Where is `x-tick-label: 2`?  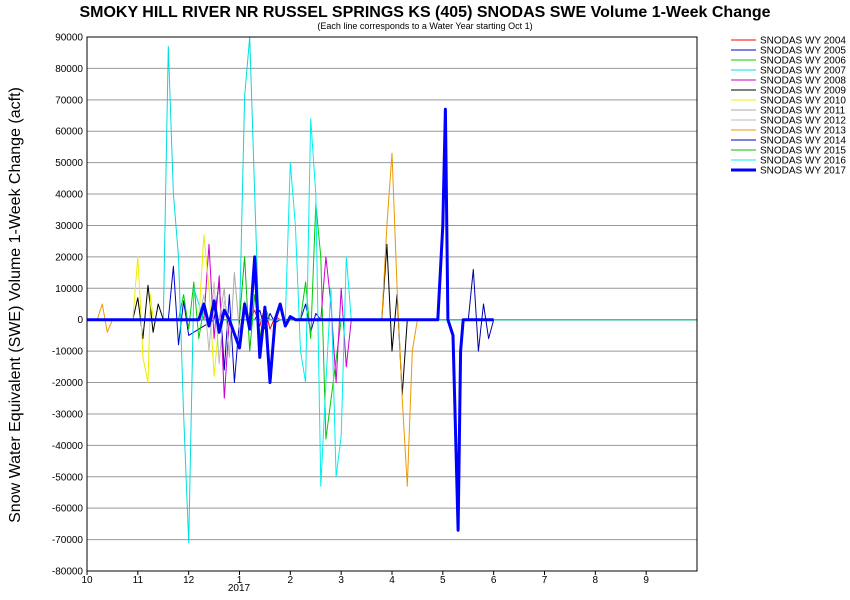
x-tick-label: 2 is located at coordinates (291, 580).